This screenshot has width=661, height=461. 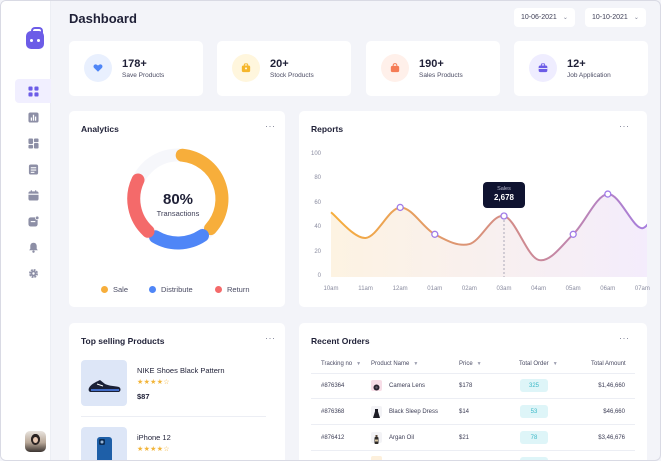 What do you see at coordinates (470, 364) in the screenshot?
I see `column-header-price: Price ▼` at bounding box center [470, 364].